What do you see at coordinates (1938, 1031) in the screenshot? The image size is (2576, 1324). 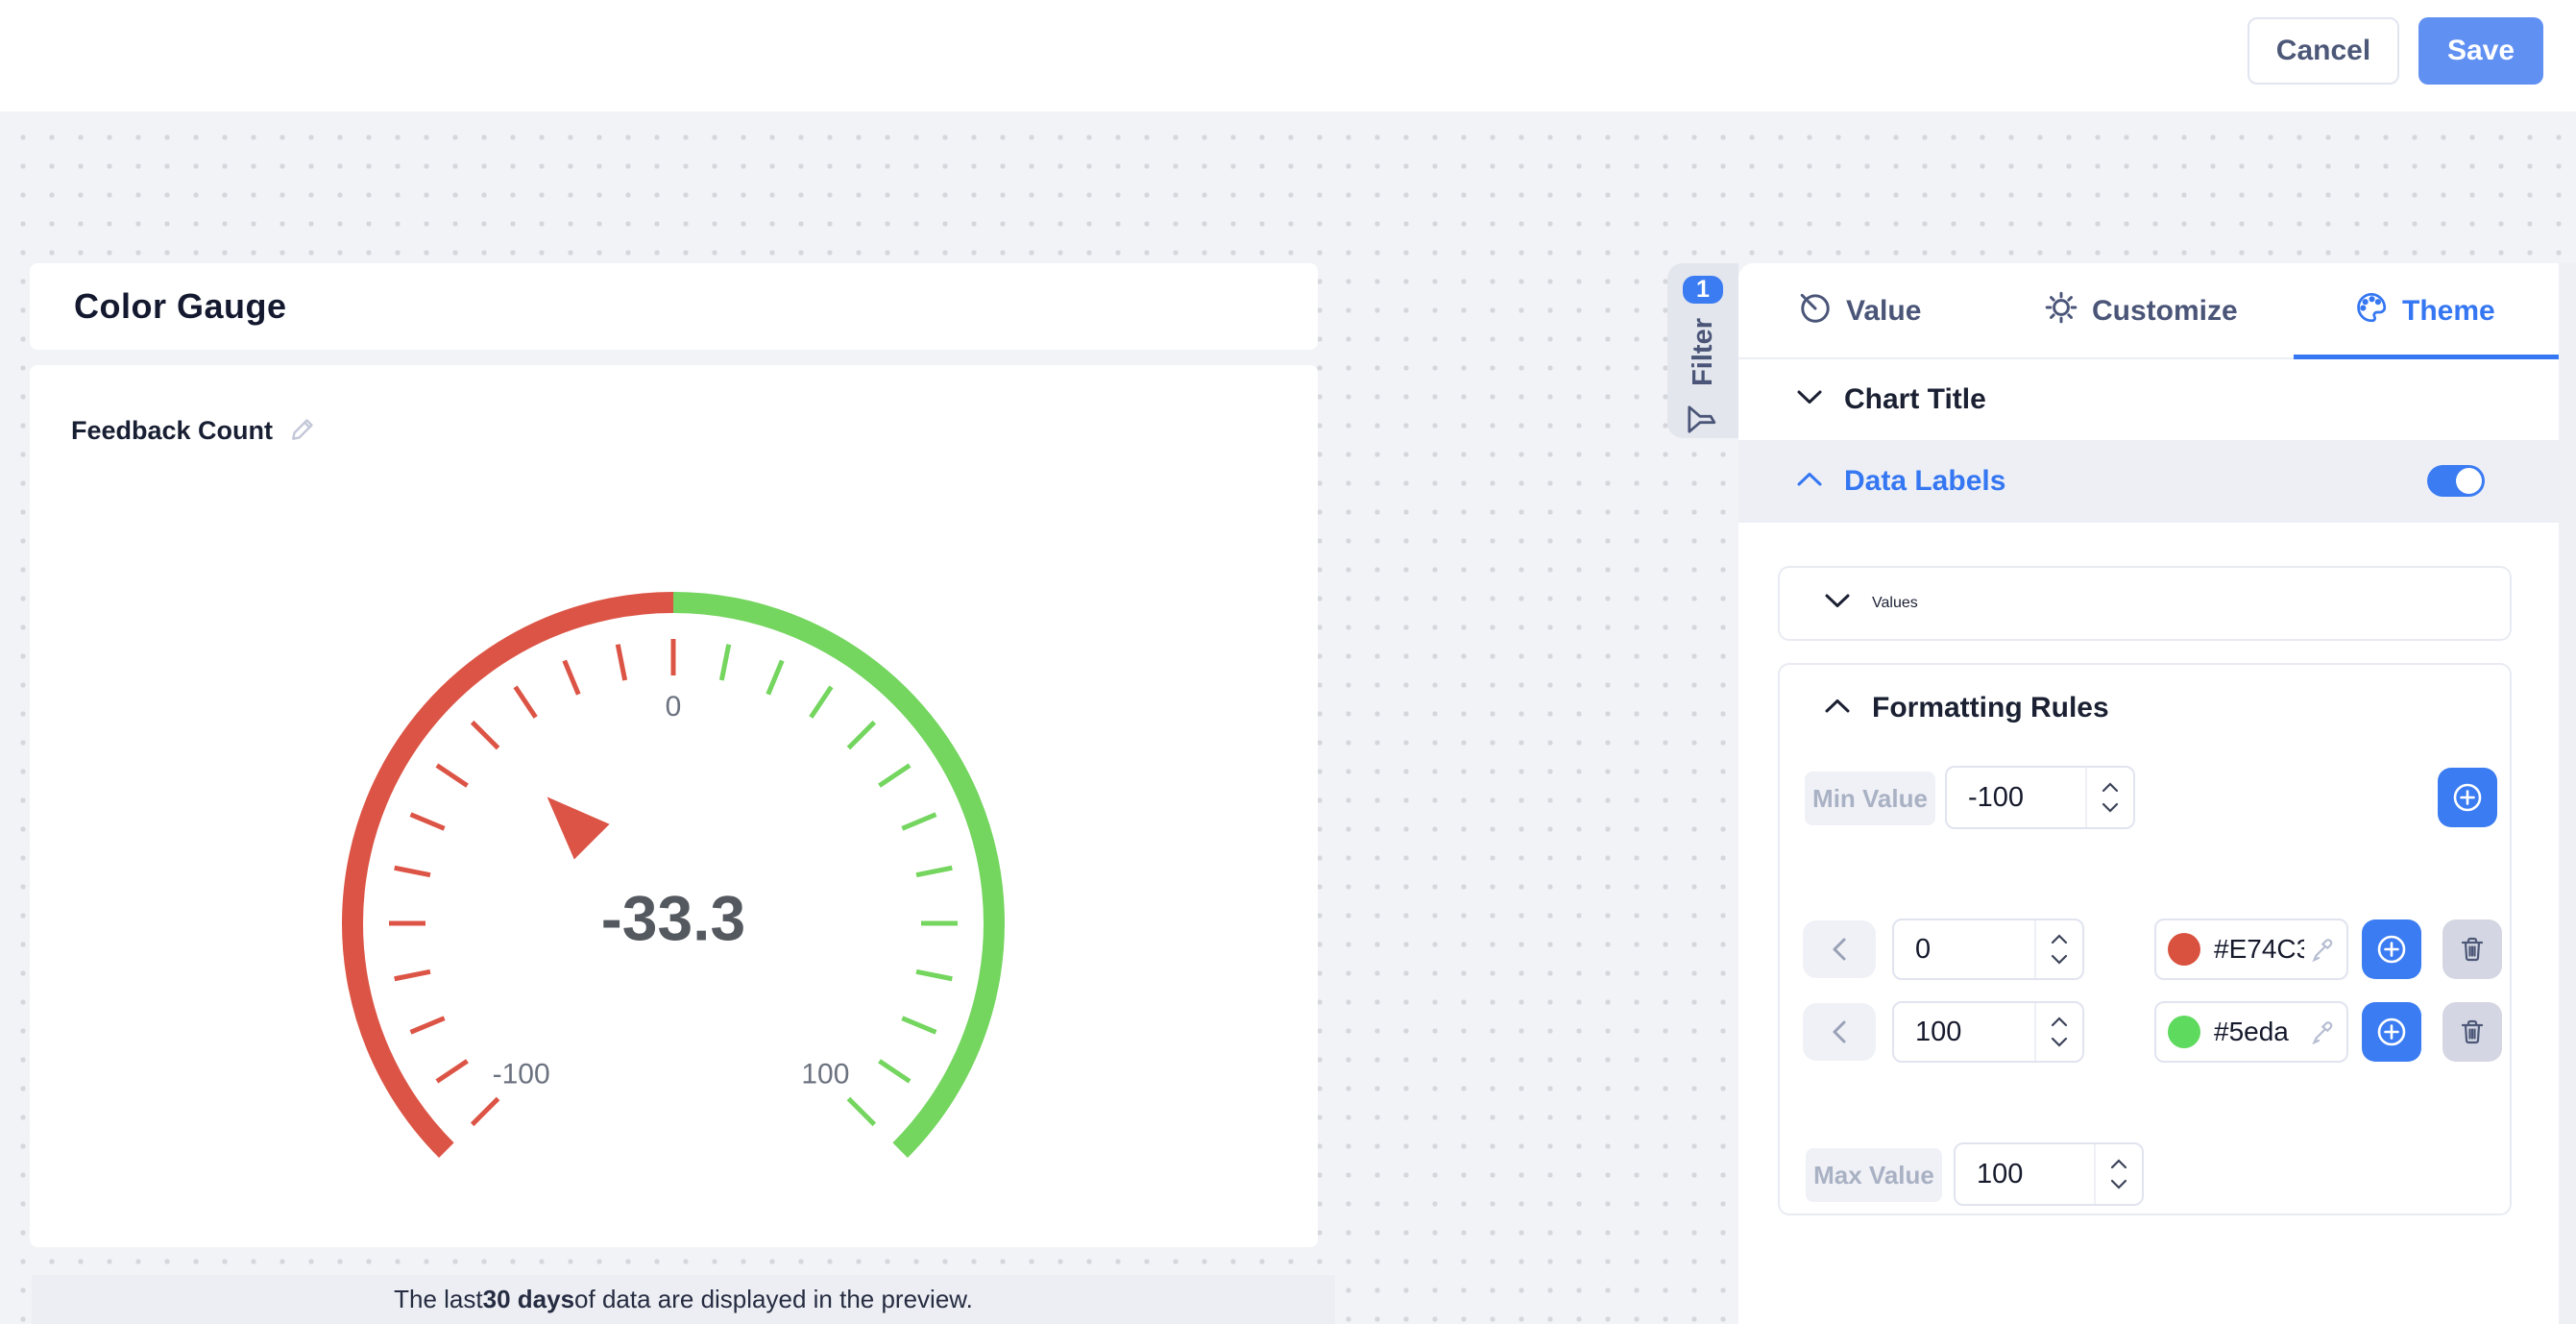 I see `rule-value-text: 100` at bounding box center [1938, 1031].